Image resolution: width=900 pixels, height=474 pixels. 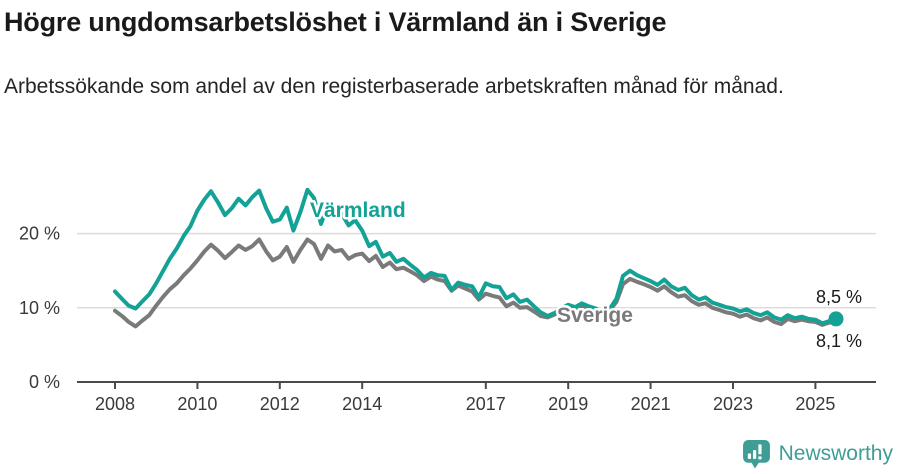 What do you see at coordinates (756, 454) in the screenshot?
I see `newsworthy-speech-bubble-bars-icon` at bounding box center [756, 454].